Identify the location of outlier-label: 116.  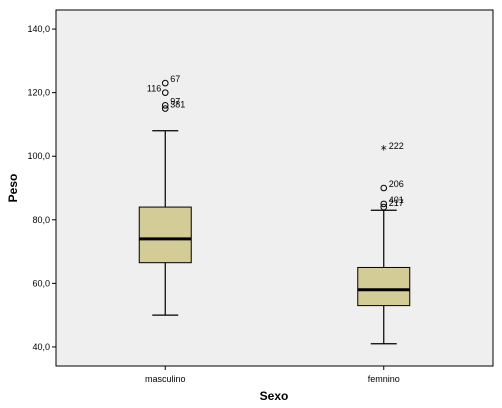
(154, 89).